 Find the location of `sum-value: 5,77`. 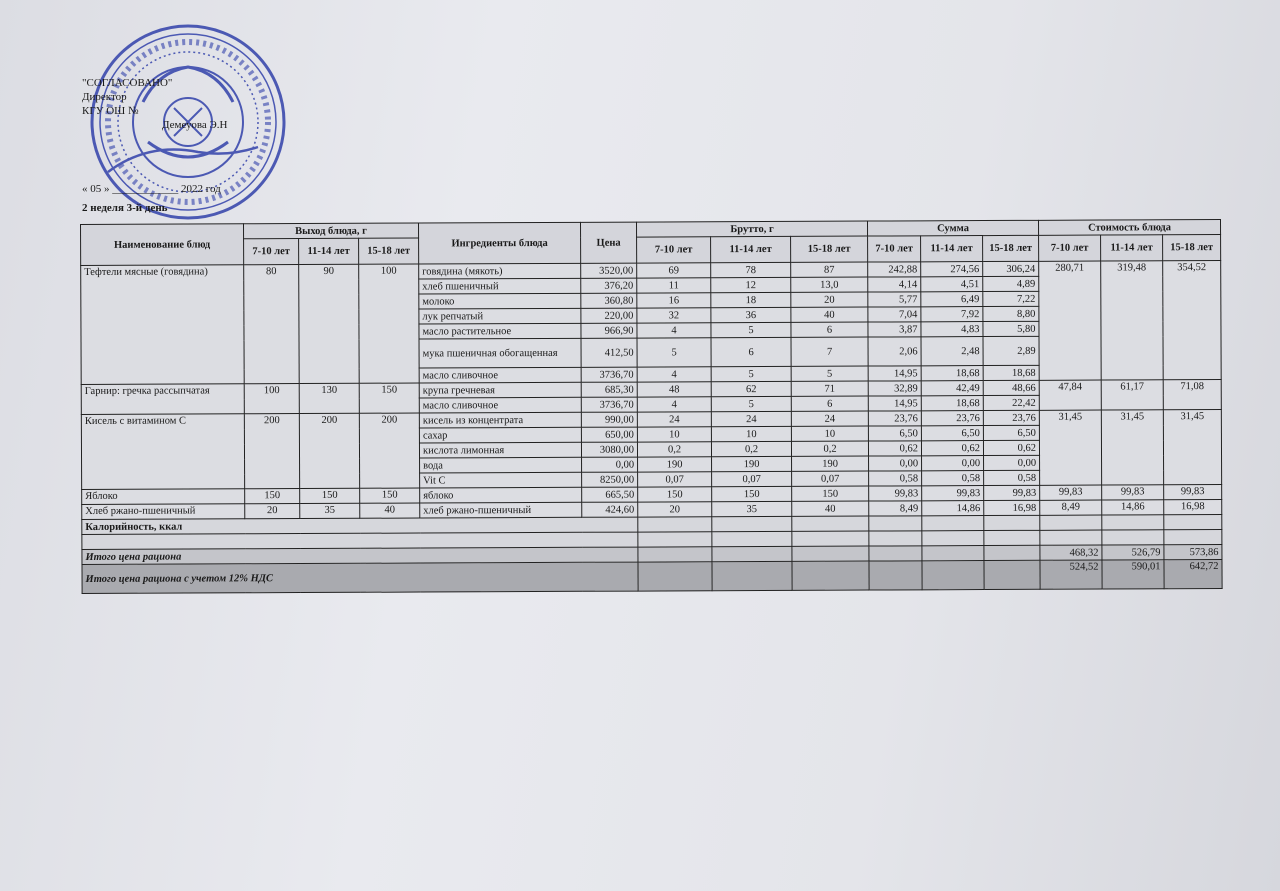

sum-value: 5,77 is located at coordinates (894, 299).